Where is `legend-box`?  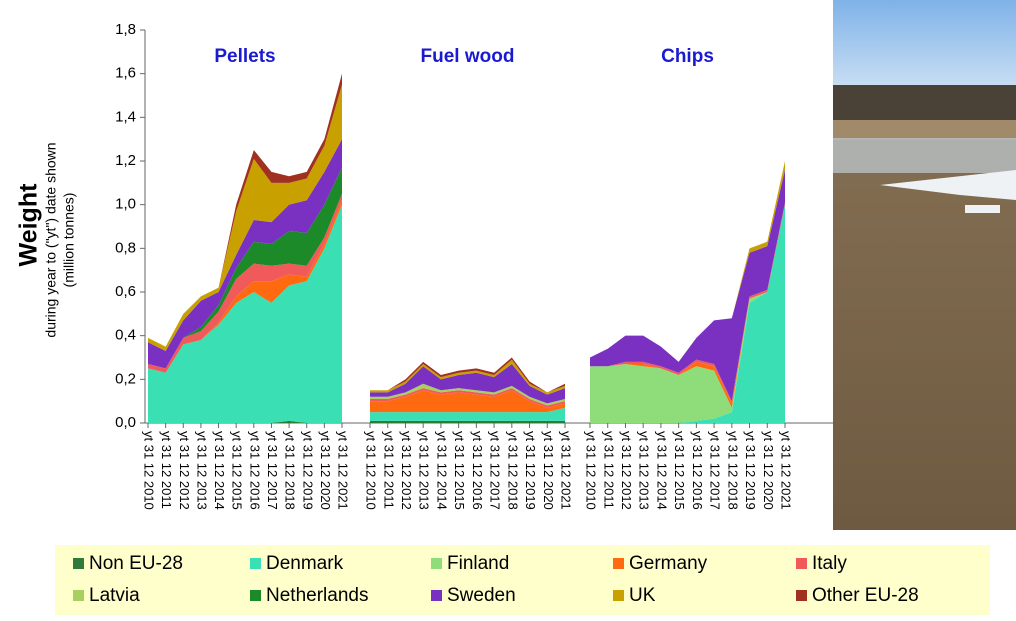
legend-box is located at coordinates (522, 580).